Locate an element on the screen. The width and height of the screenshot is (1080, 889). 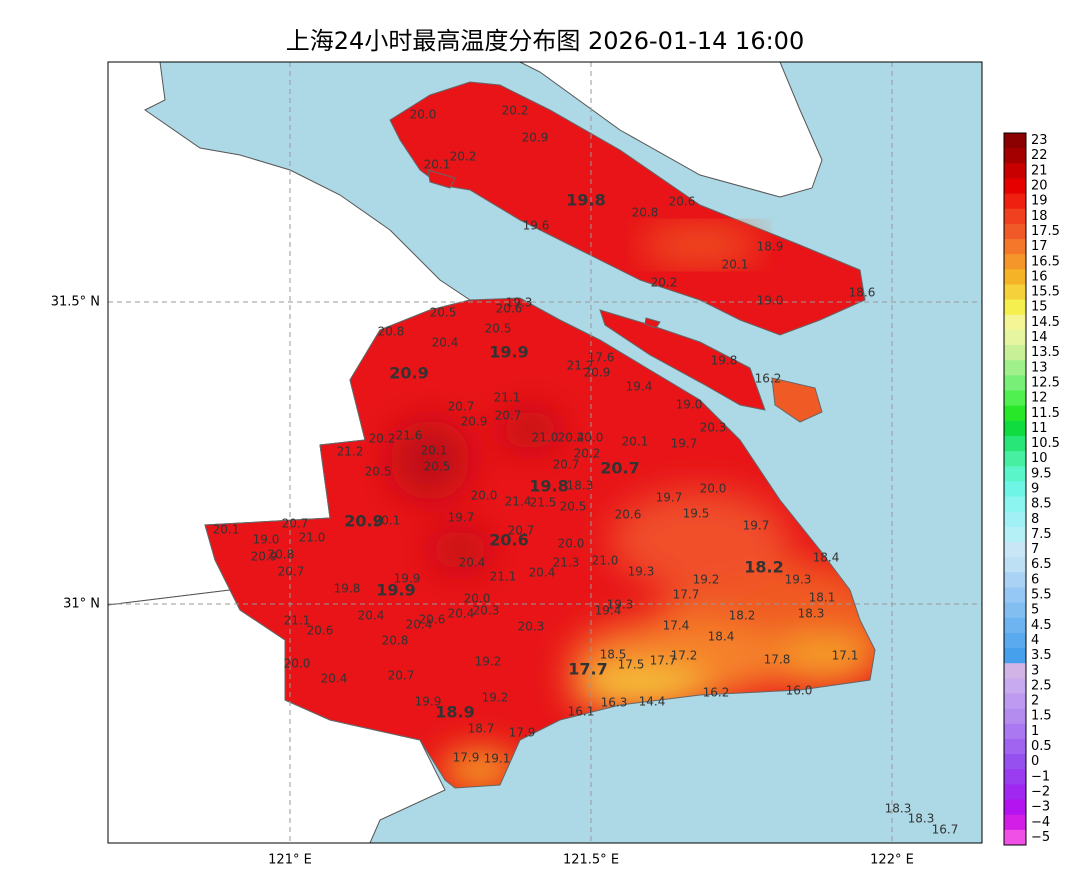
chongming-warm-zone is located at coordinates (700, 245).